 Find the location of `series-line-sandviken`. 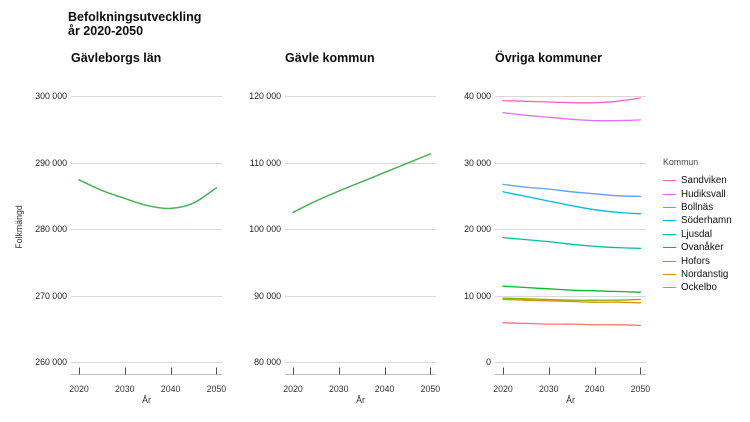

series-line-sandviken is located at coordinates (572, 100).